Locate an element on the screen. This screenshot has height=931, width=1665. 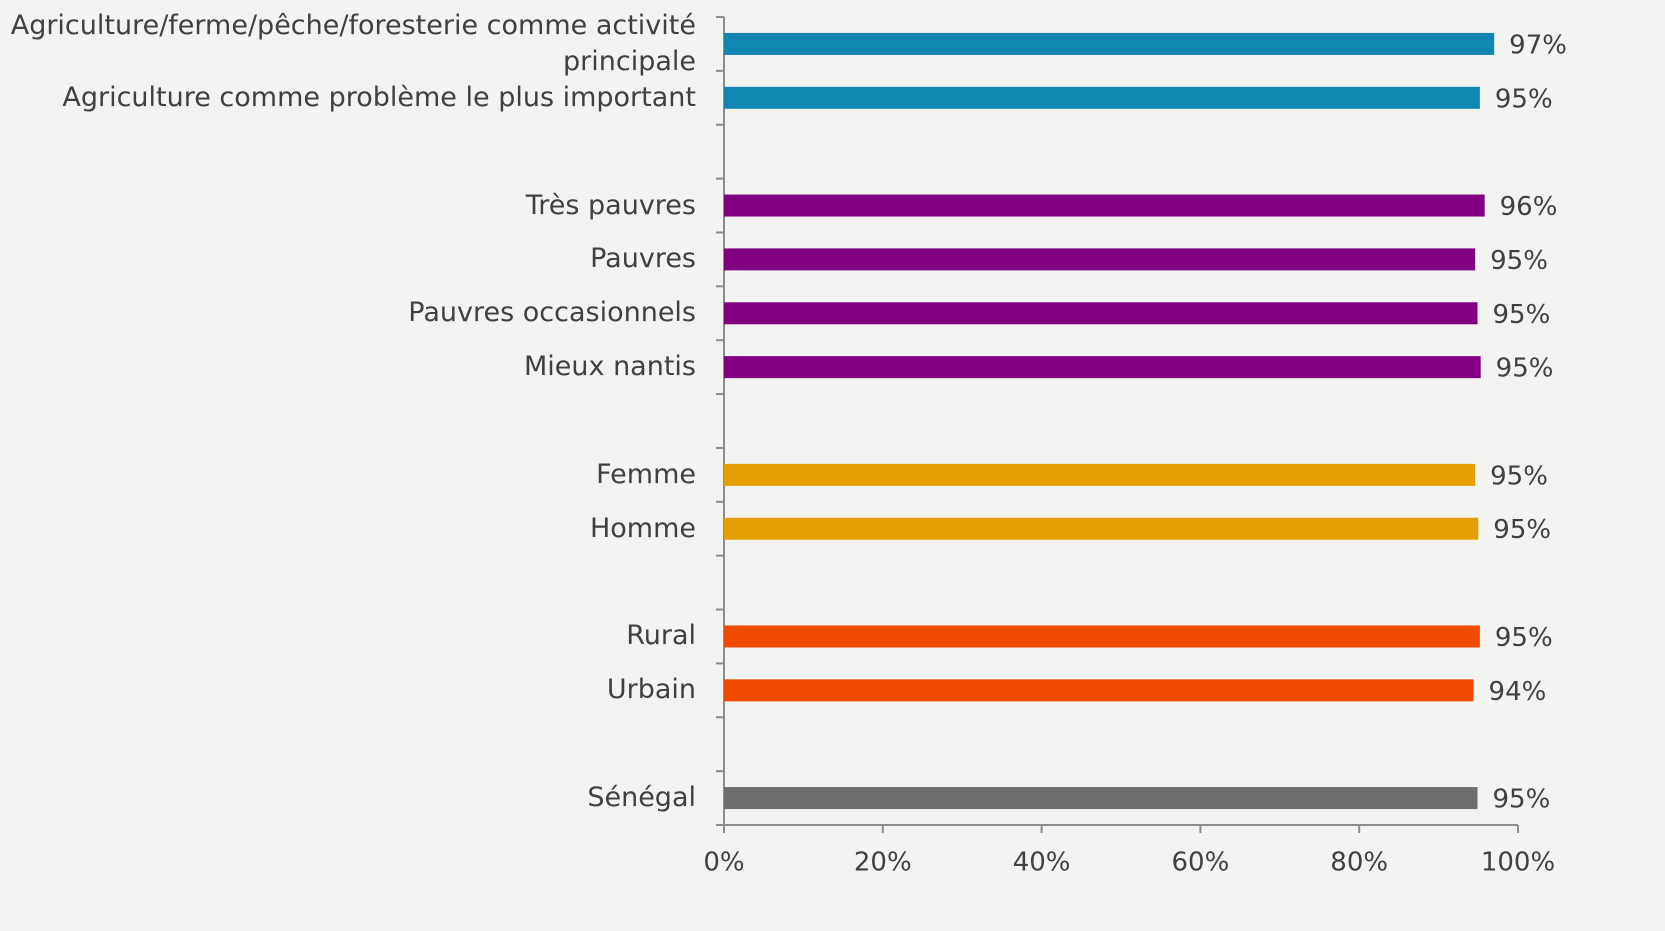
y-tick-label: Rural is located at coordinates (661, 636).